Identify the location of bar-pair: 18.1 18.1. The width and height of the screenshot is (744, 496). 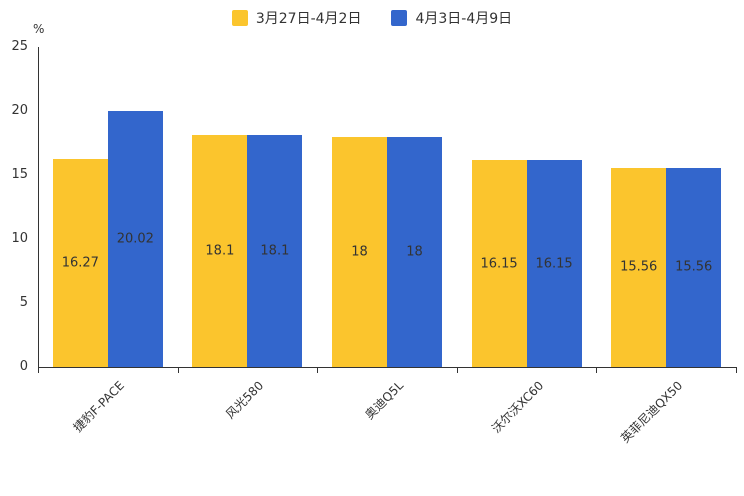
(247, 207).